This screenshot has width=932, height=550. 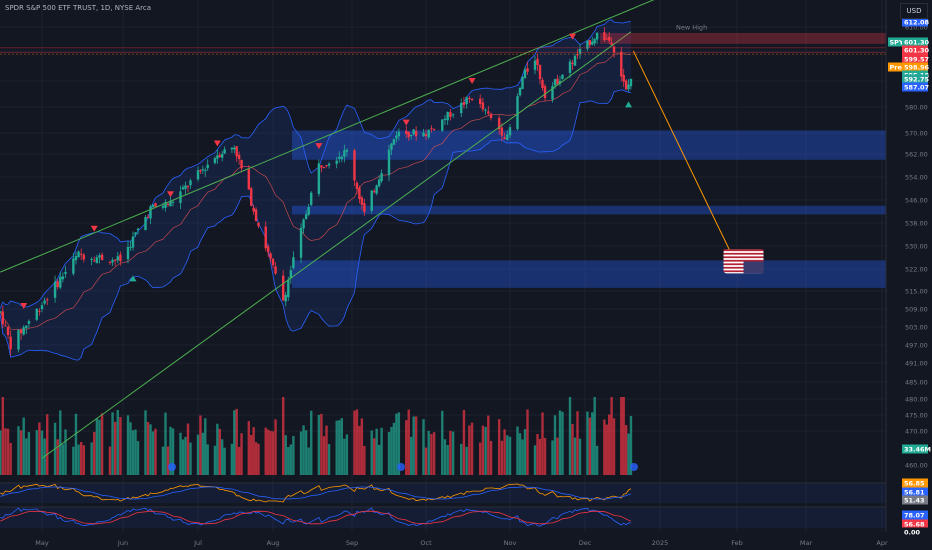 What do you see at coordinates (916, 50) in the screenshot?
I see `price-badge: 601.30` at bounding box center [916, 50].